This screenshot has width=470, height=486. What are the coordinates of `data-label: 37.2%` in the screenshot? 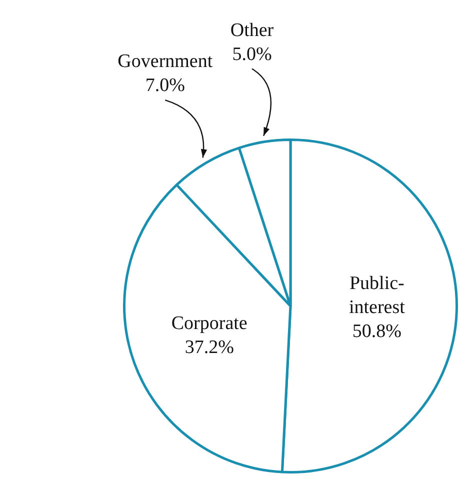 It's located at (209, 347).